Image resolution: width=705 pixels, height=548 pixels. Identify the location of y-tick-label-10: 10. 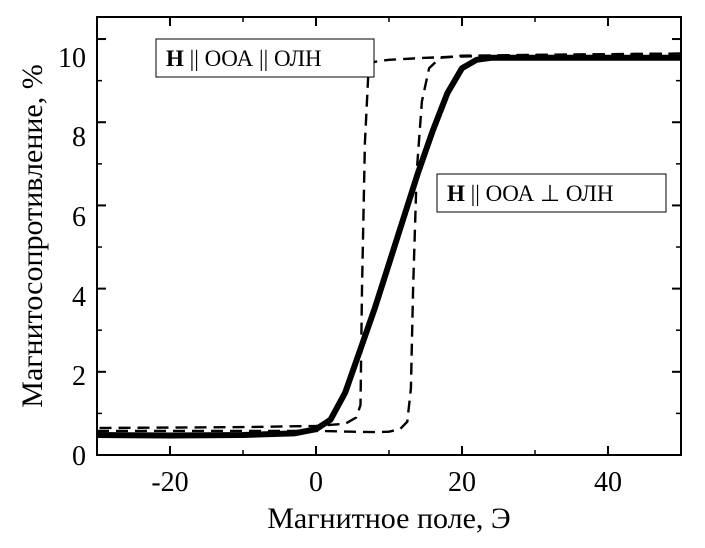
(72, 58).